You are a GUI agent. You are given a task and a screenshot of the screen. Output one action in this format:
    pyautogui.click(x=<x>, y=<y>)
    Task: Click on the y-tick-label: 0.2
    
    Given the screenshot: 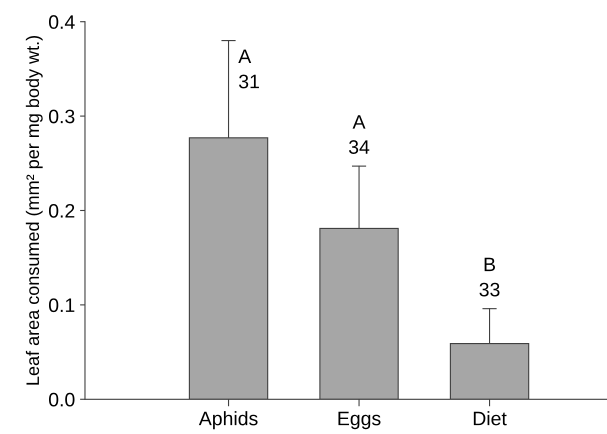 What is the action you would take?
    pyautogui.click(x=61, y=211)
    